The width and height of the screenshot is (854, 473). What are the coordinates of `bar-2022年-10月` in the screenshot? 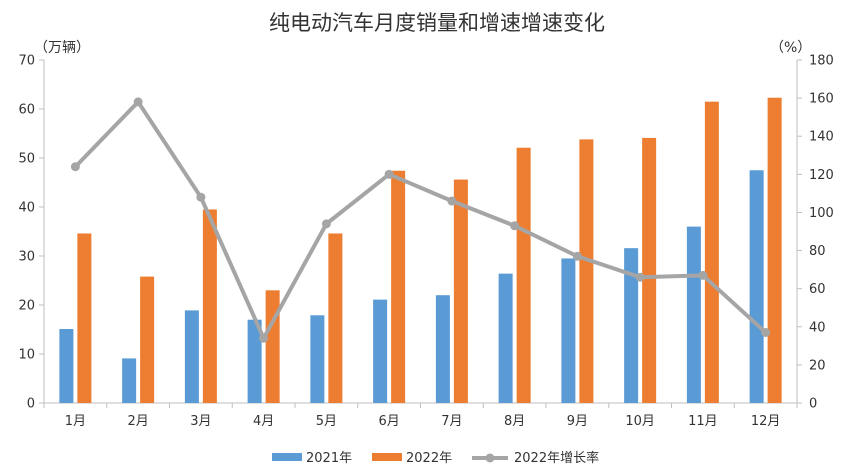 It's located at (649, 270).